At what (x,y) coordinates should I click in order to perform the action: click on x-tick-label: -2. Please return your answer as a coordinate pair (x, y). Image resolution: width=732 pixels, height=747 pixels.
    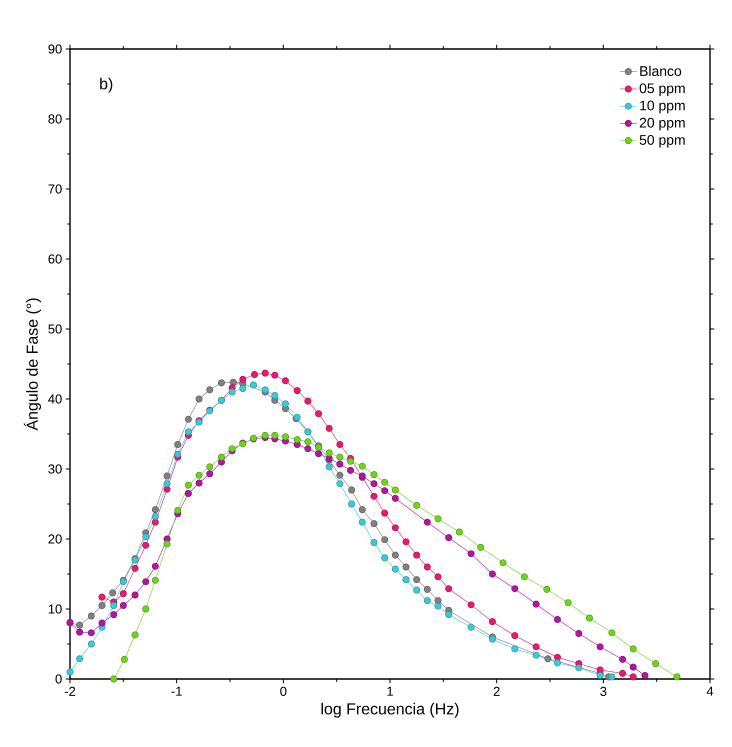
    Looking at the image, I should click on (70, 691).